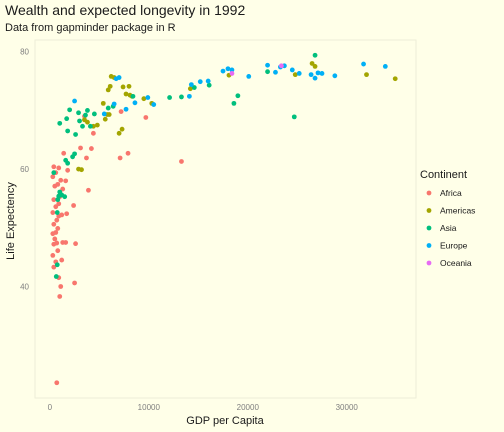 The image size is (504, 432). What do you see at coordinates (248, 407) in the screenshot?
I see `x-tick-label: 20000` at bounding box center [248, 407].